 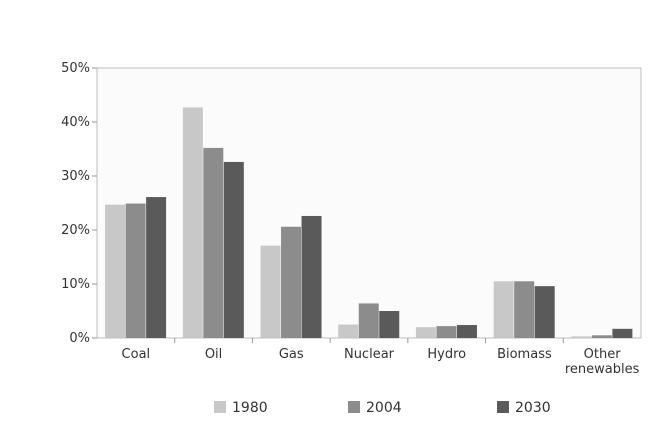 What do you see at coordinates (369, 354) in the screenshot?
I see `x-category-label: Nuclear` at bounding box center [369, 354].